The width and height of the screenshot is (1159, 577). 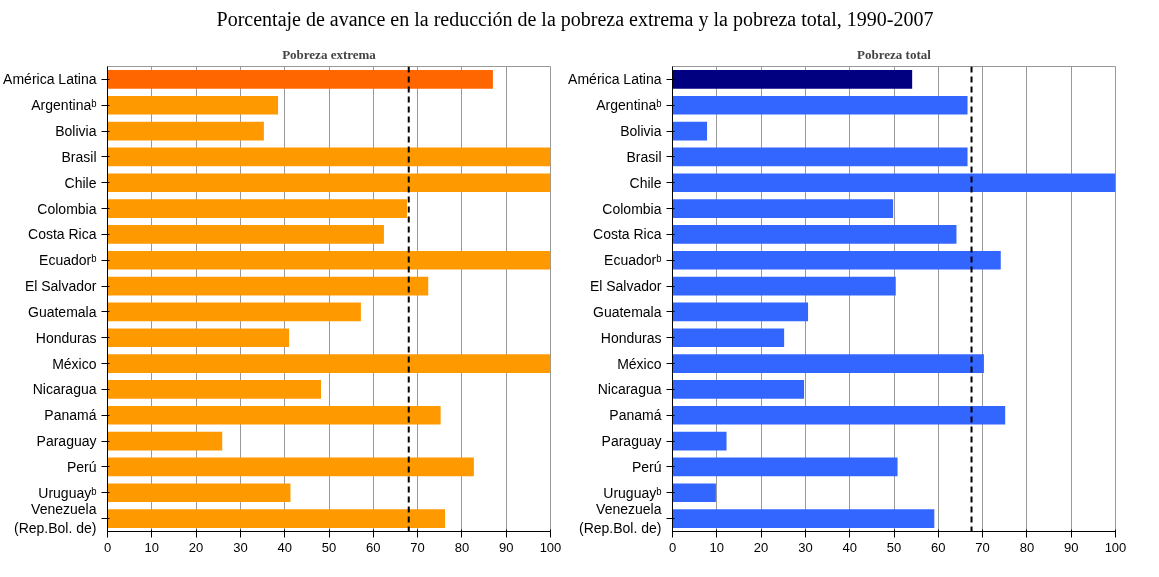 What do you see at coordinates (894, 54) in the screenshot?
I see `chart-title: Pobreza total` at bounding box center [894, 54].